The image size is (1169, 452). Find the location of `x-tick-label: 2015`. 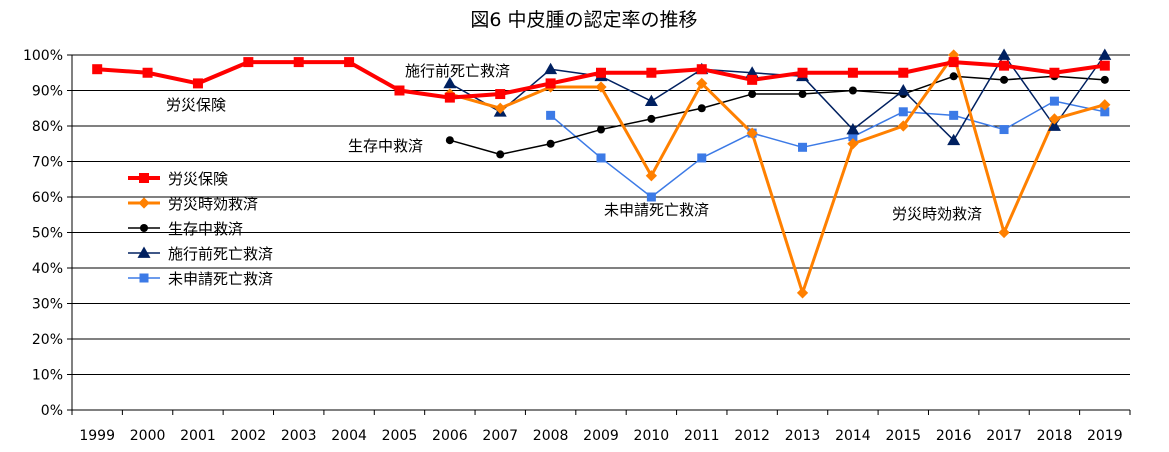

x-tick-label: 2015 is located at coordinates (903, 436).